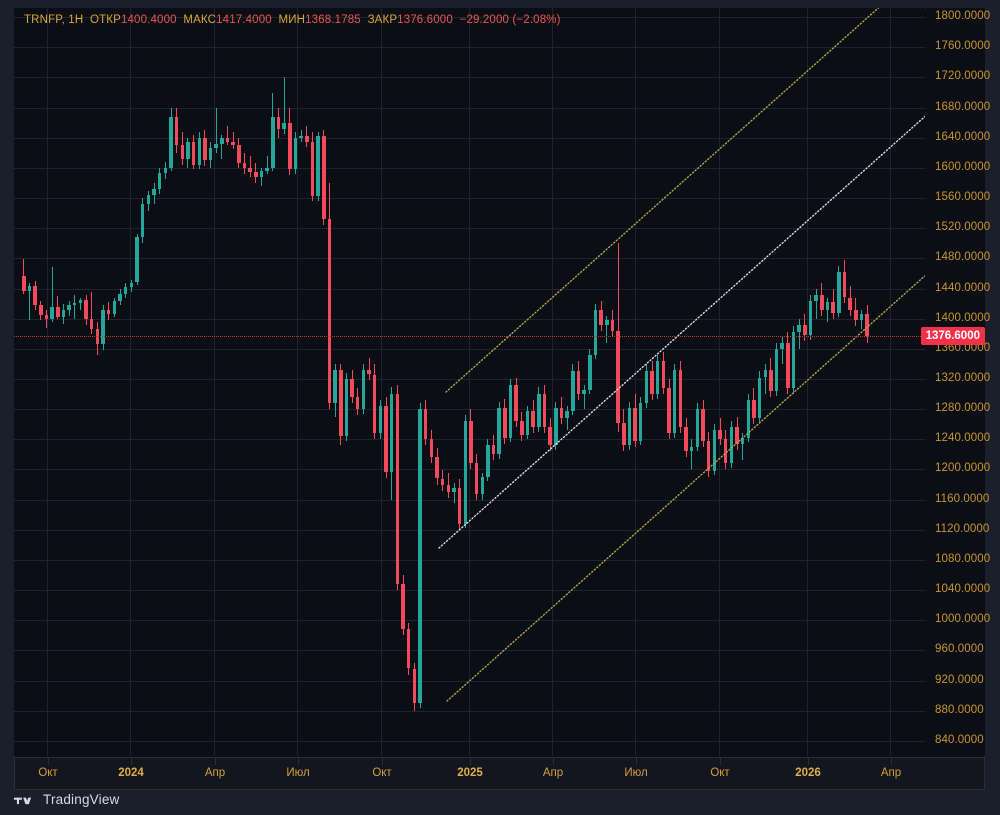 Image resolution: width=1000 pixels, height=815 pixels. I want to click on current-price-tag: 1376.6000, so click(952, 336).